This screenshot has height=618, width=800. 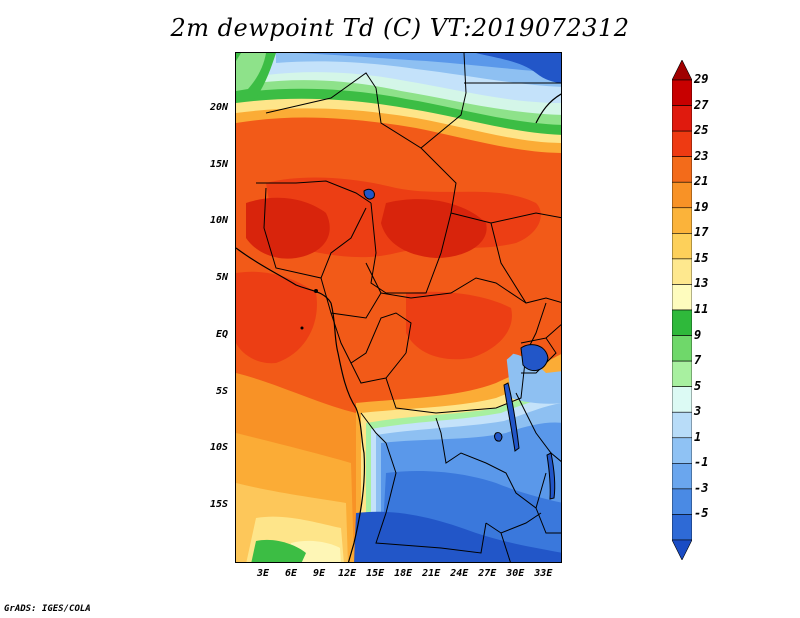 I want to click on lat-tick-label: EQ, so click(x=221, y=334).